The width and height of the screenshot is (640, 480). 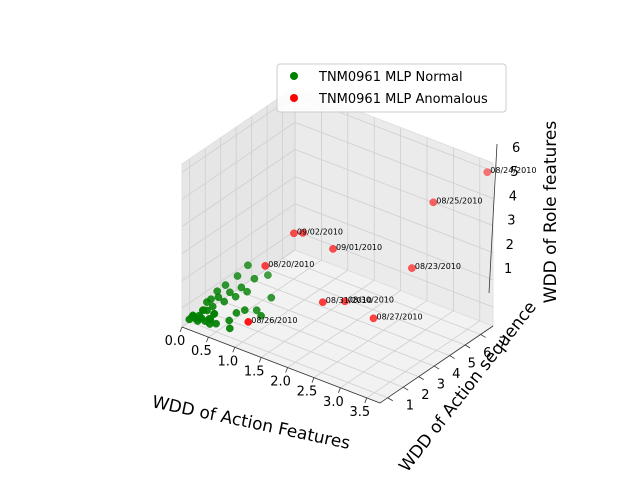 What do you see at coordinates (307, 392) in the screenshot?
I see `x-tick-label: 2.5` at bounding box center [307, 392].